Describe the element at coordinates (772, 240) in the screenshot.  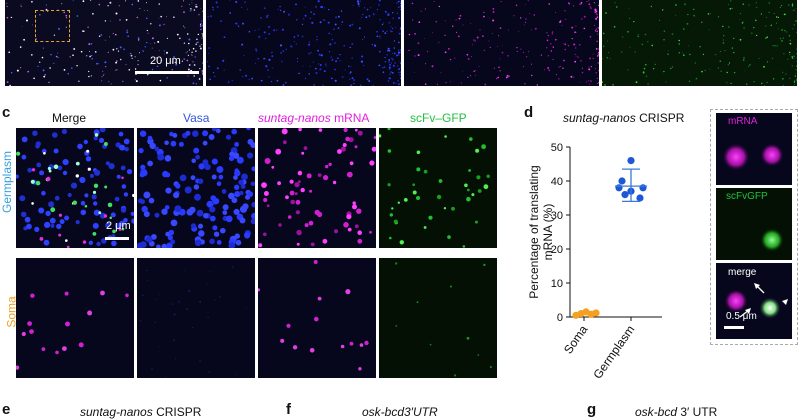
I see `inset-gfp-spot` at that location.